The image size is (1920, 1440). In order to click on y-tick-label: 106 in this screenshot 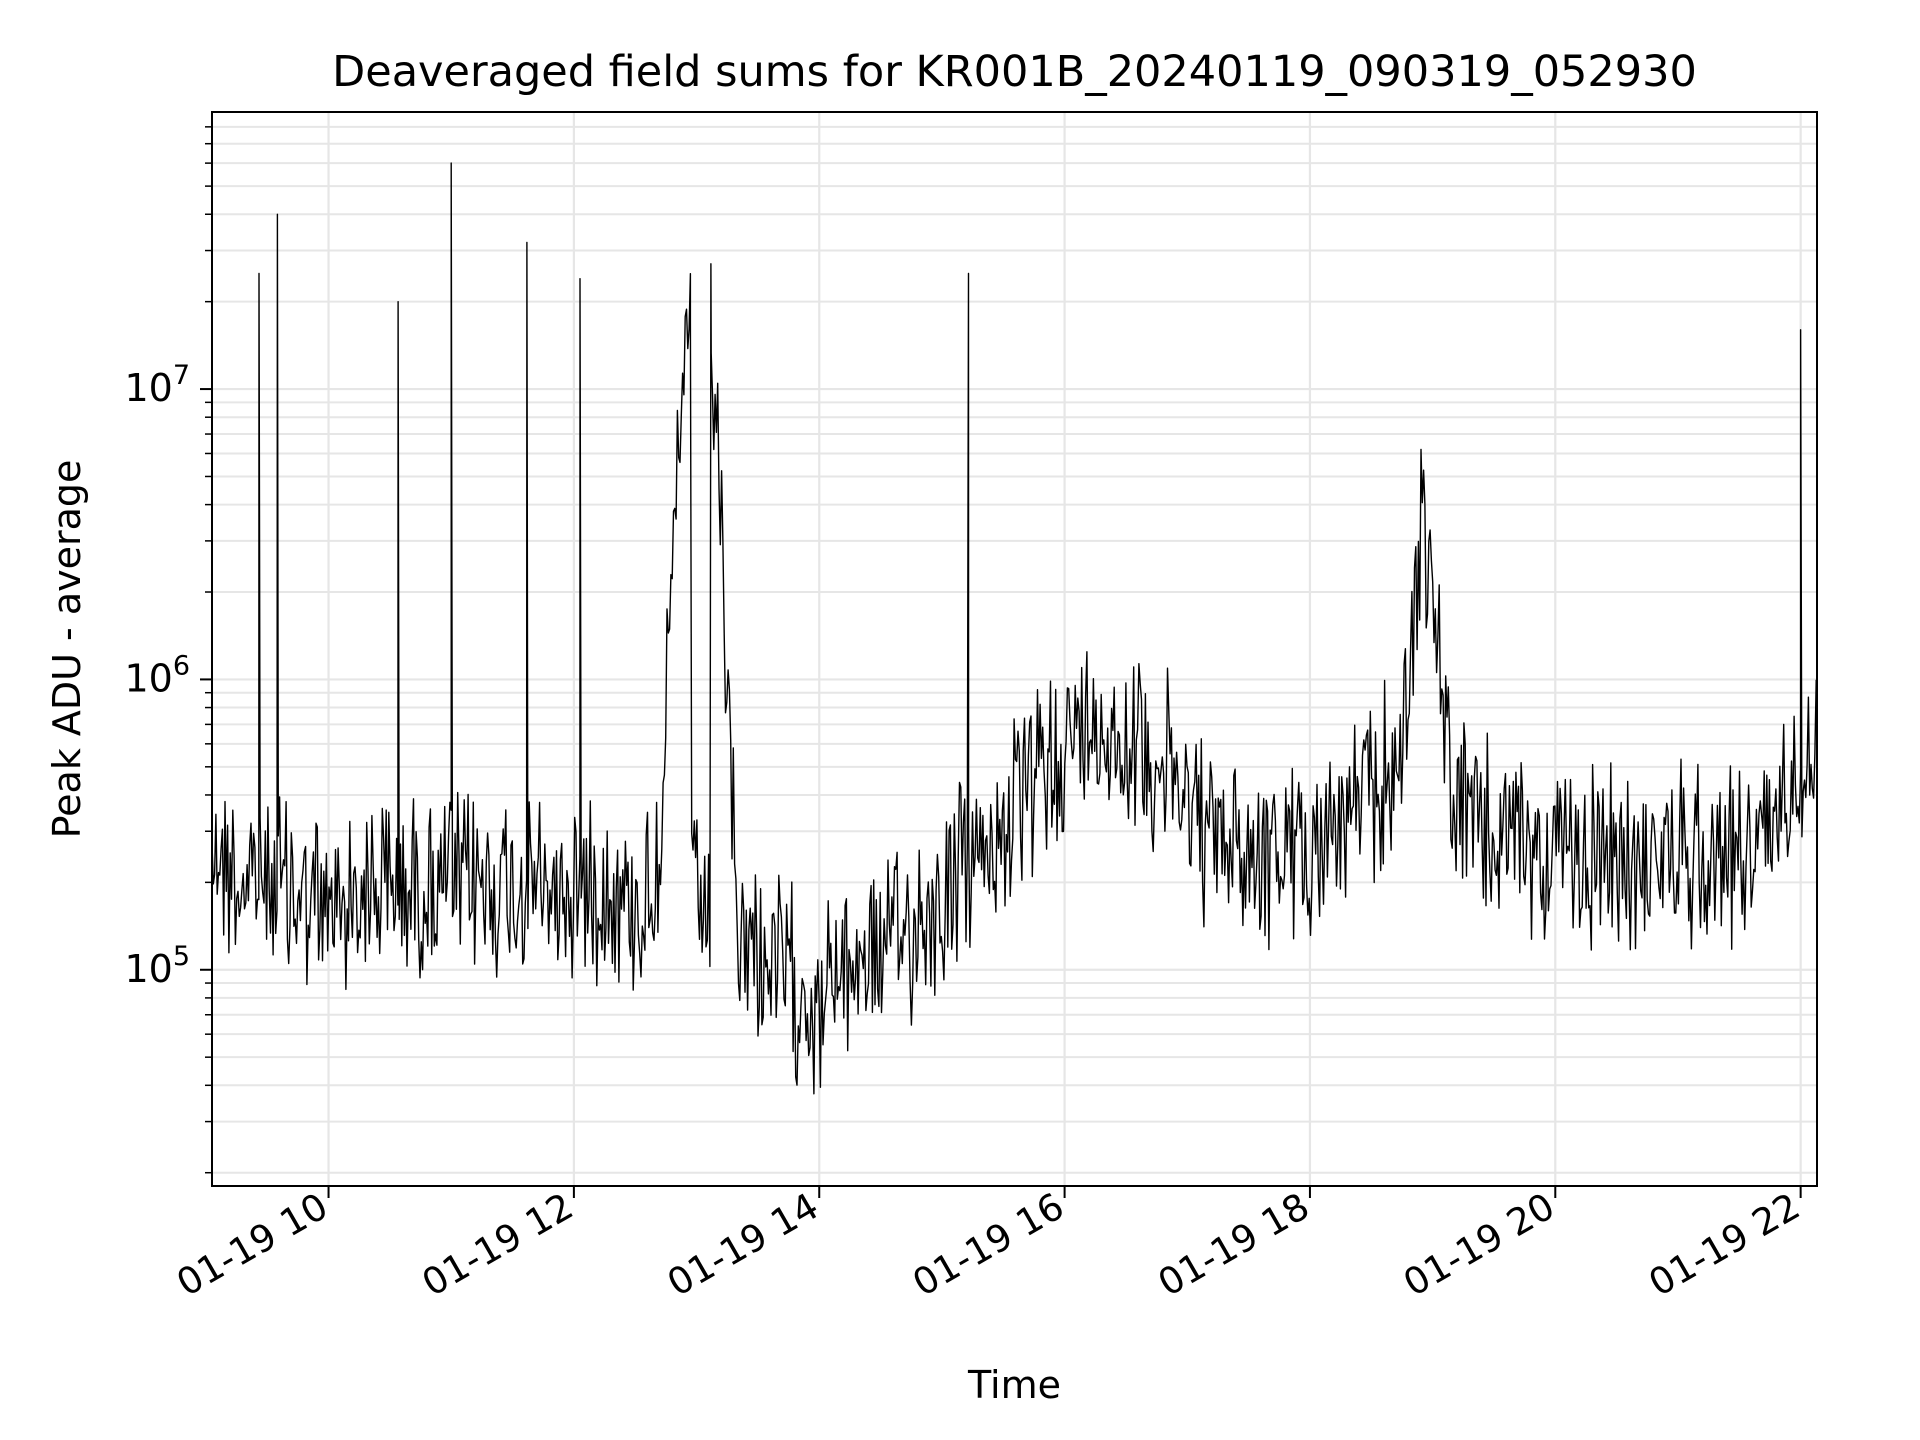, I will do `click(157, 675)`.